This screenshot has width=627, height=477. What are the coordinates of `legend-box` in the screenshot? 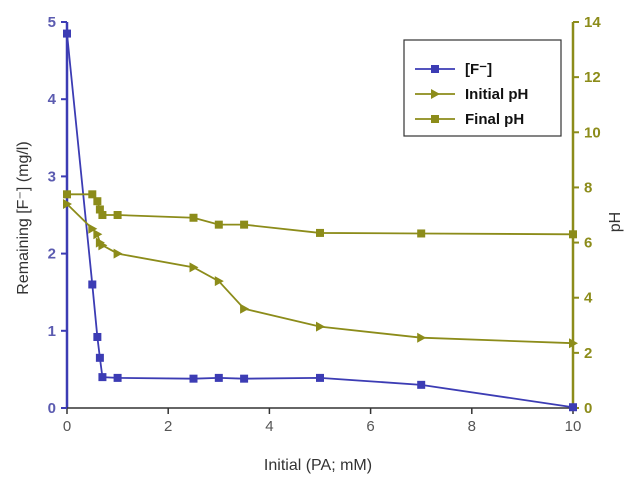 It's located at (482, 88).